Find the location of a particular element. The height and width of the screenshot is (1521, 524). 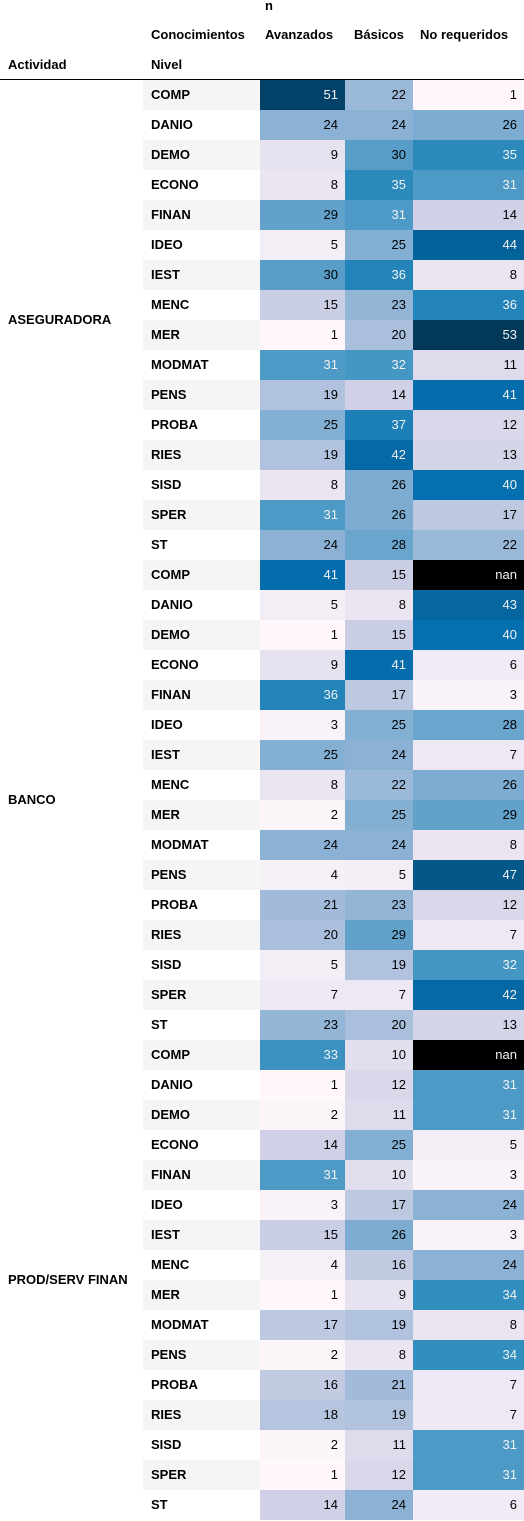

heatmap-cell: 22 is located at coordinates (379, 95).